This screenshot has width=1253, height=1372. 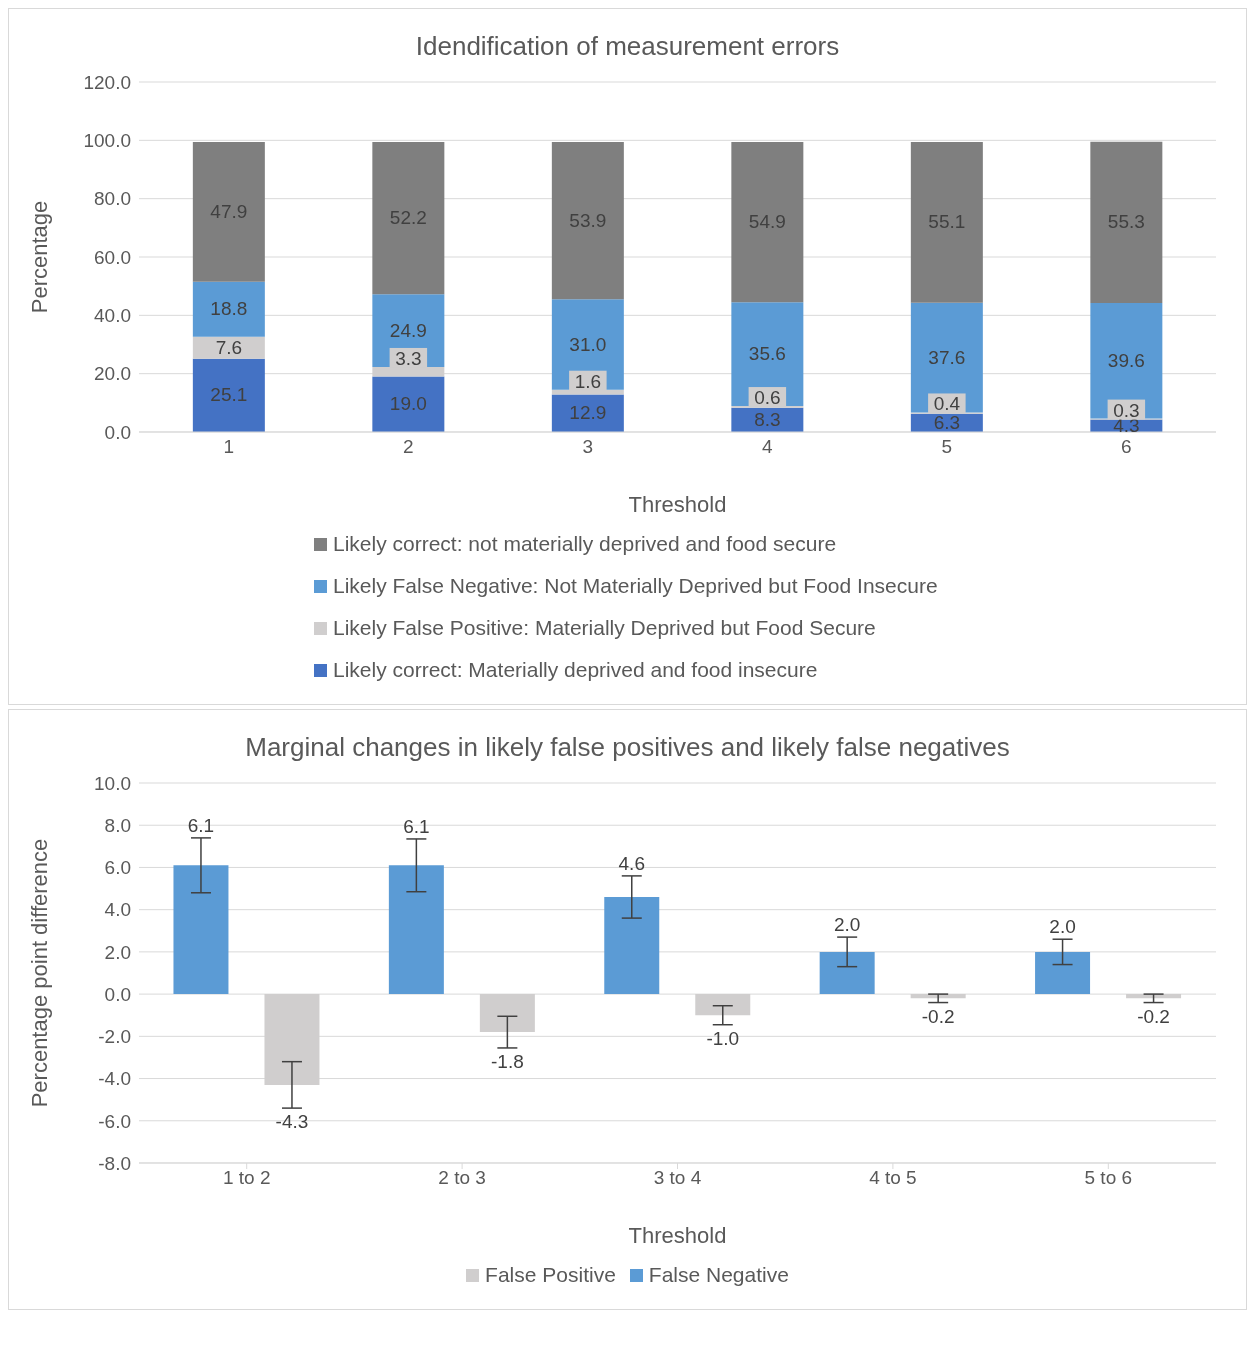 I want to click on data-label: 37.6, so click(x=947, y=357).